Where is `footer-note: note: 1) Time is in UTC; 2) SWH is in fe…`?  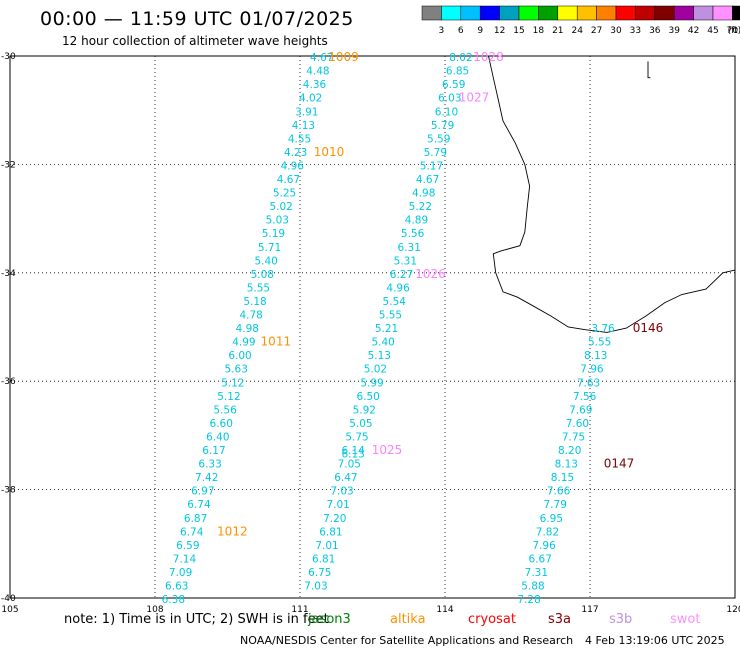 footer-note: note: 1) Time is in UTC; 2) SWH is in fe… is located at coordinates (196, 619).